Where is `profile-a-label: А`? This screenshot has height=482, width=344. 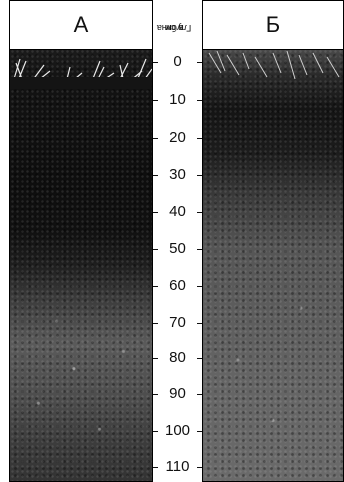
profile-a-label: А is located at coordinates (81, 25).